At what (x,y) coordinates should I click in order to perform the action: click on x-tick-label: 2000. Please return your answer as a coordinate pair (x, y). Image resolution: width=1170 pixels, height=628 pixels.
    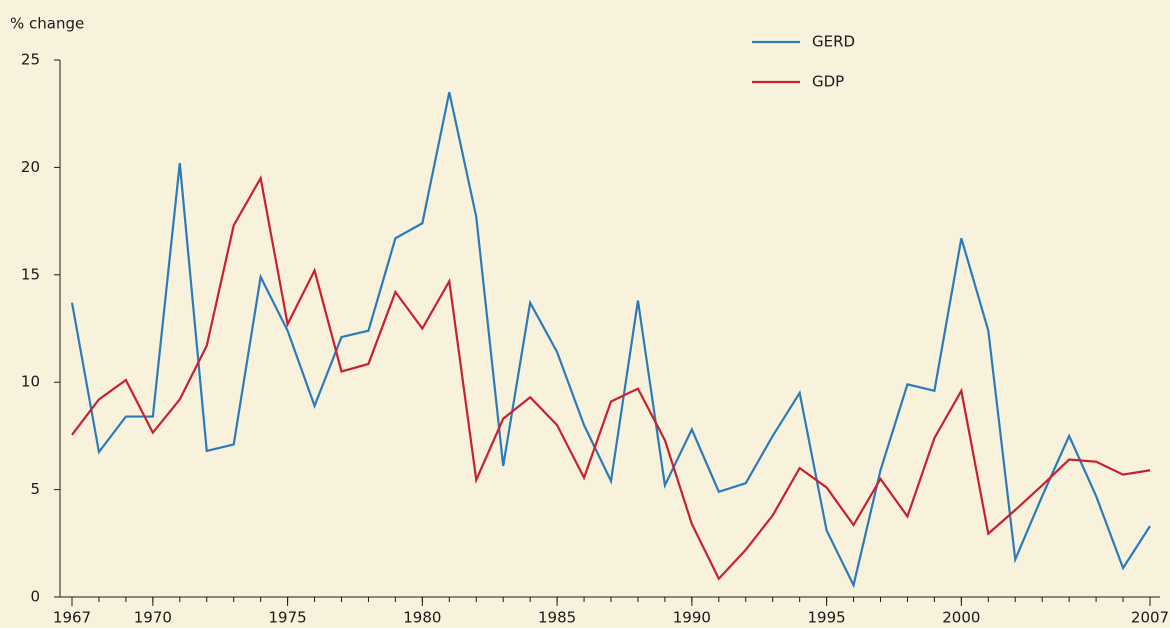
    Looking at the image, I should click on (961, 618).